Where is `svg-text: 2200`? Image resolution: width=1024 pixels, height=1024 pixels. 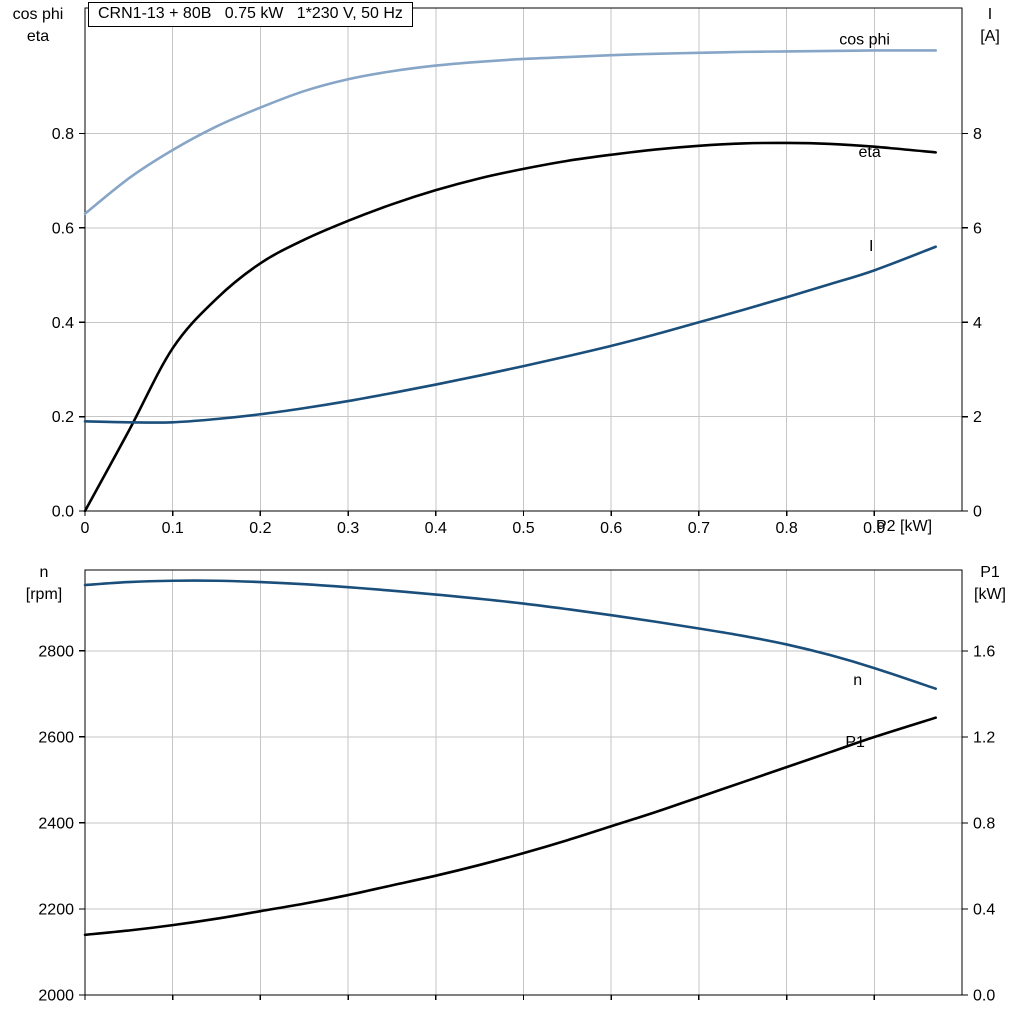 svg-text: 2200 is located at coordinates (56, 909).